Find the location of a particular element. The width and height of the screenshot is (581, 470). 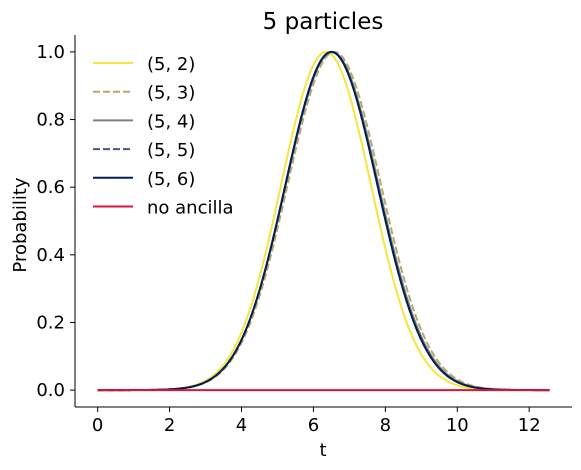

y-ticks: 0.0 0.2 0.4 0.6 0.8 1.0 is located at coordinates (55, 221).